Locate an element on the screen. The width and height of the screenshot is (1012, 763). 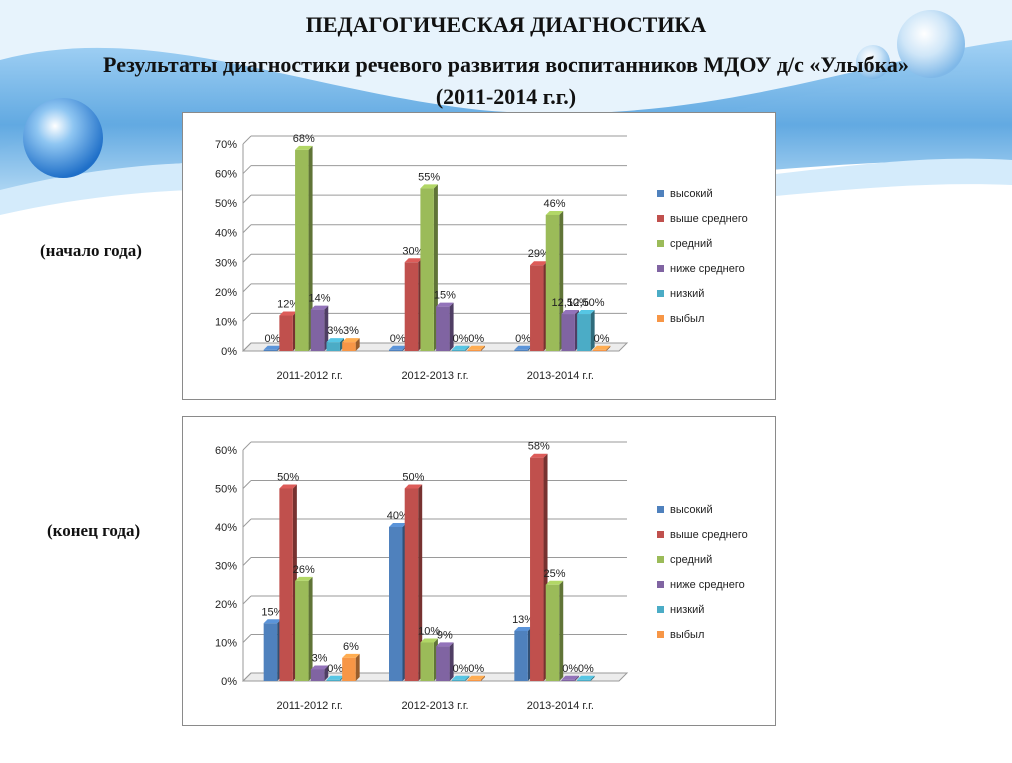
c1-legend-label-2: средний is located at coordinates (691, 244).